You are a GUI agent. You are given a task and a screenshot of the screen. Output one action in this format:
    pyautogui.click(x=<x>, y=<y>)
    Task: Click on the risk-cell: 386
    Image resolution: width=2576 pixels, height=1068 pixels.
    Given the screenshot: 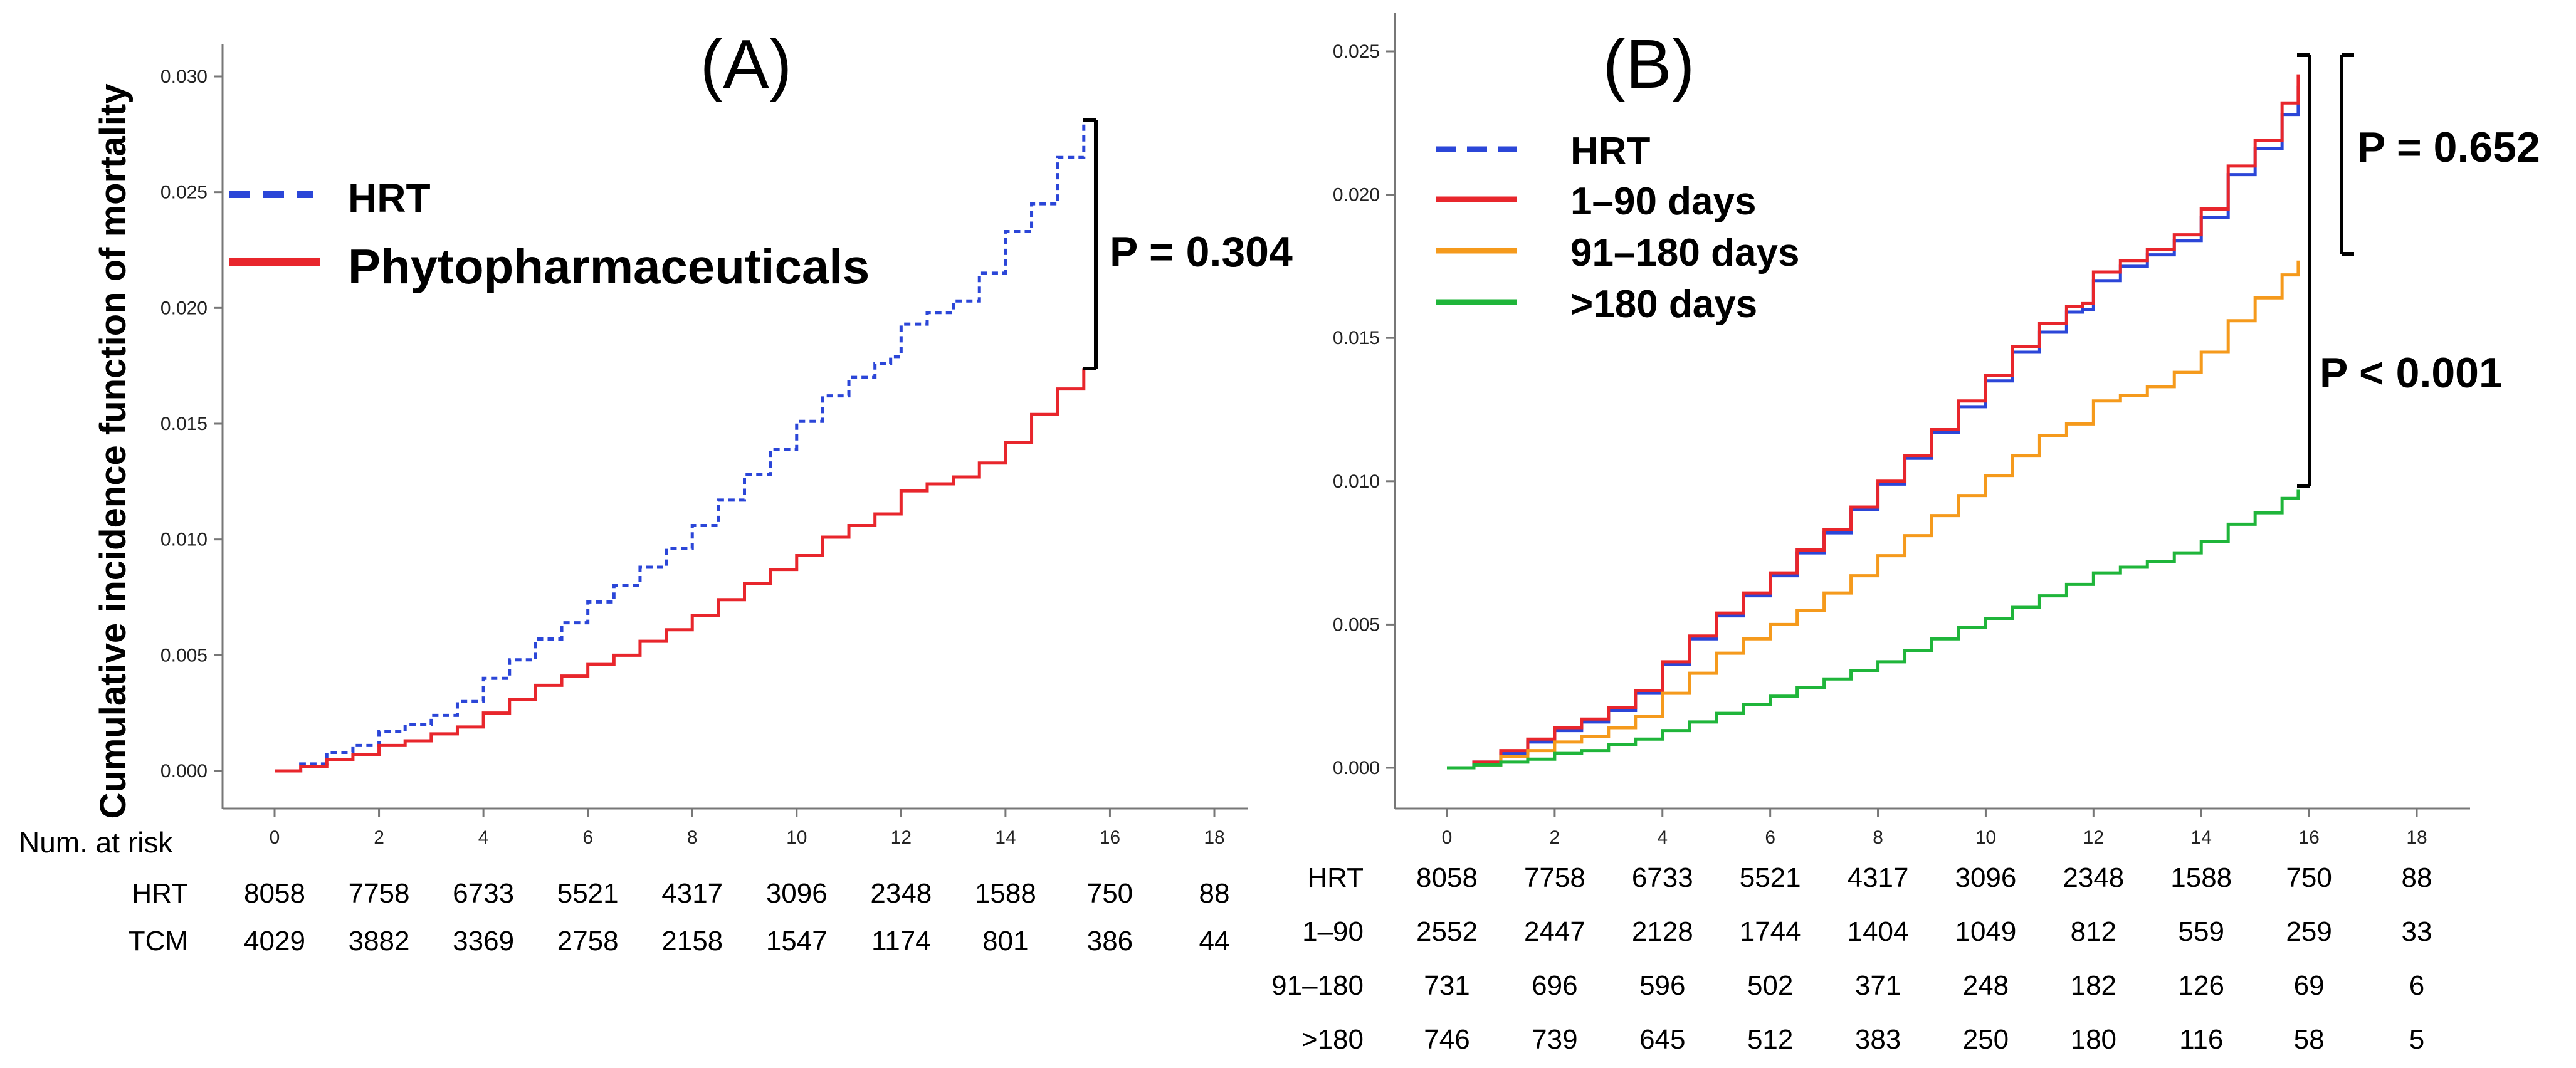 What is the action you would take?
    pyautogui.click(x=1110, y=941)
    